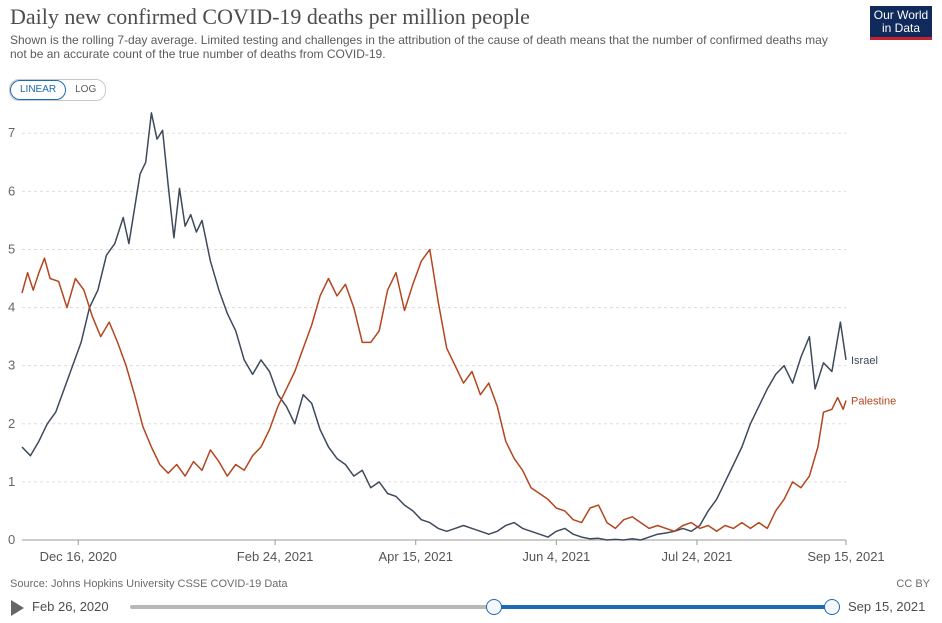 The height and width of the screenshot is (623, 942). I want to click on x-tick-label: Jul 24, 2021, so click(697, 556).